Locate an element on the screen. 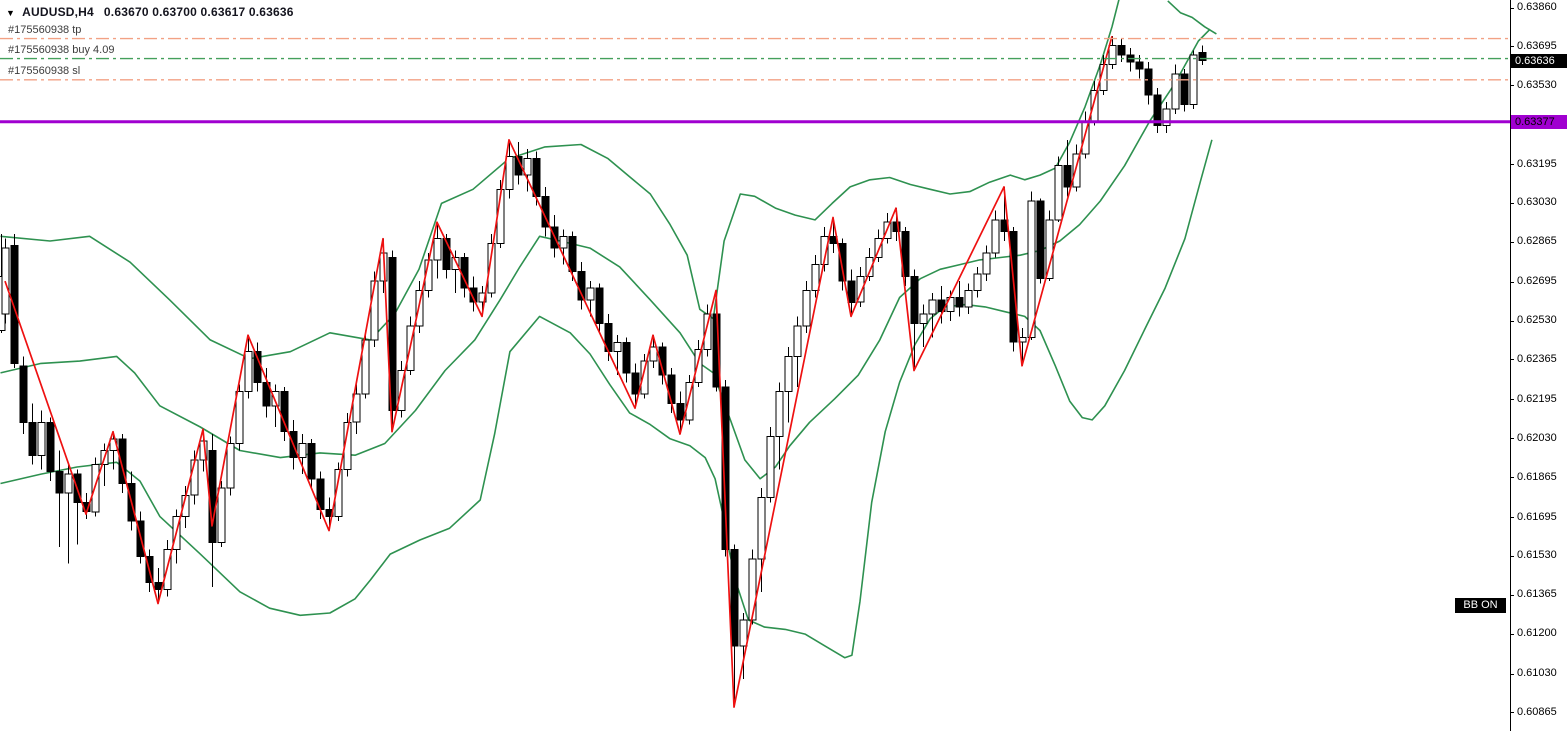 The height and width of the screenshot is (731, 1567). purple-line-price-tag: 0.63377 is located at coordinates (1539, 121).